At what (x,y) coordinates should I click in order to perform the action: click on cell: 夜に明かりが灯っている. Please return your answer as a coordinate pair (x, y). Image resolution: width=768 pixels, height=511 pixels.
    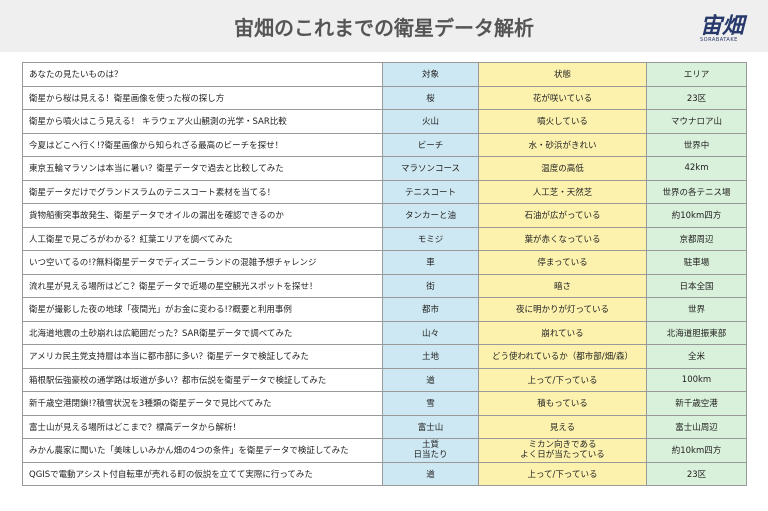
    Looking at the image, I should click on (562, 309).